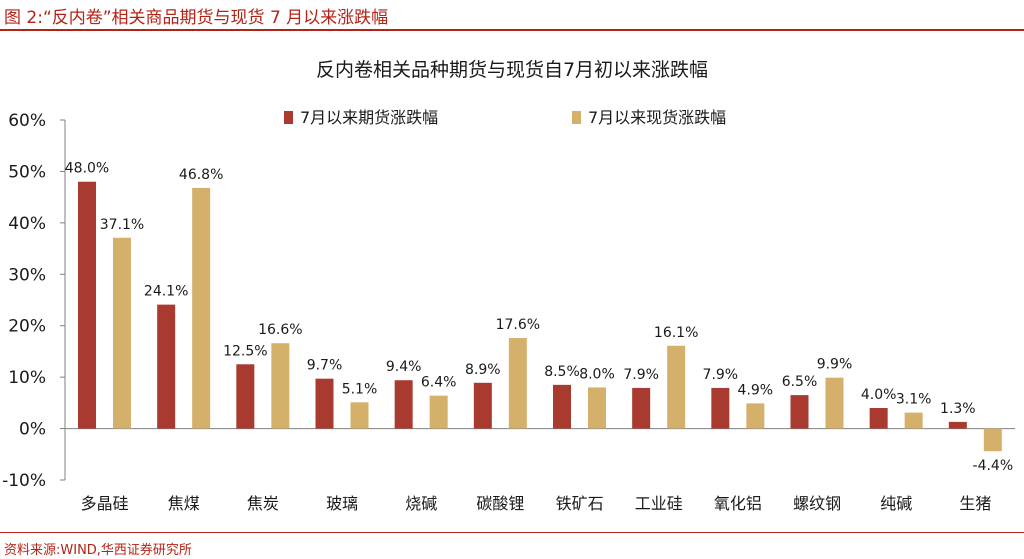 The height and width of the screenshot is (559, 1024). What do you see at coordinates (105, 503) in the screenshot?
I see `x-tick-label: 多晶硅` at bounding box center [105, 503].